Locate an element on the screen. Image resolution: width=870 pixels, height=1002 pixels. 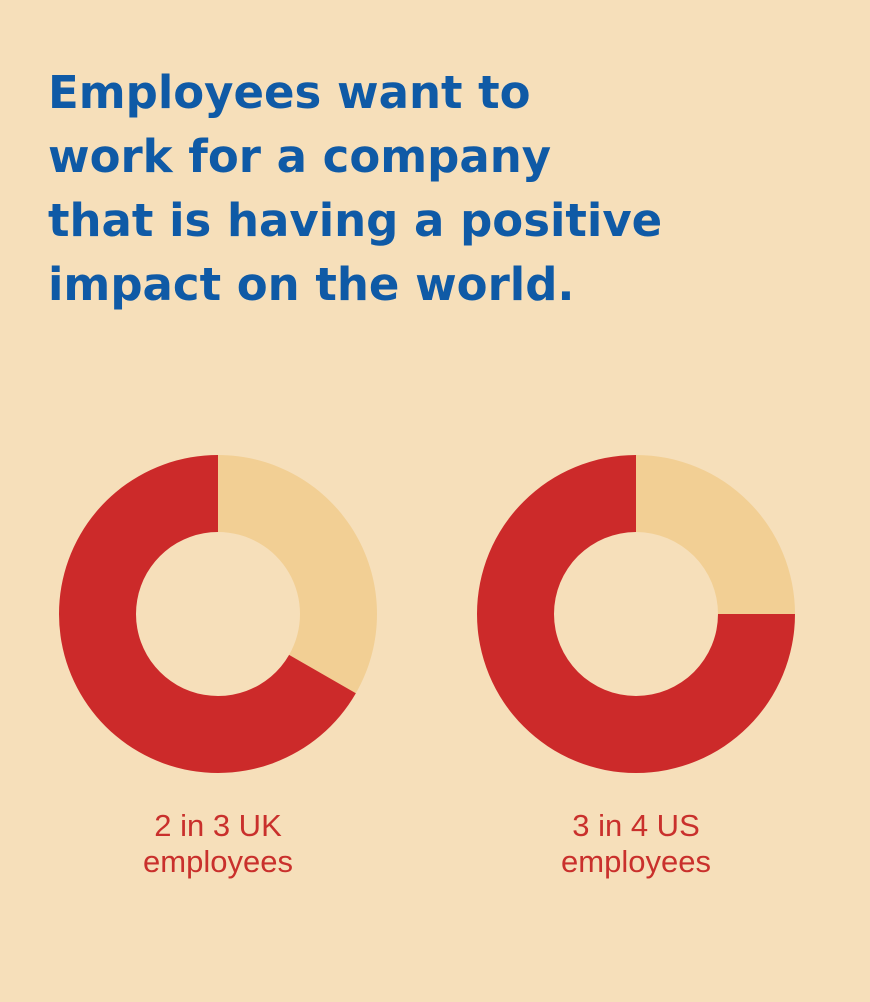
title-line: impact on the world. is located at coordinates (311, 284).